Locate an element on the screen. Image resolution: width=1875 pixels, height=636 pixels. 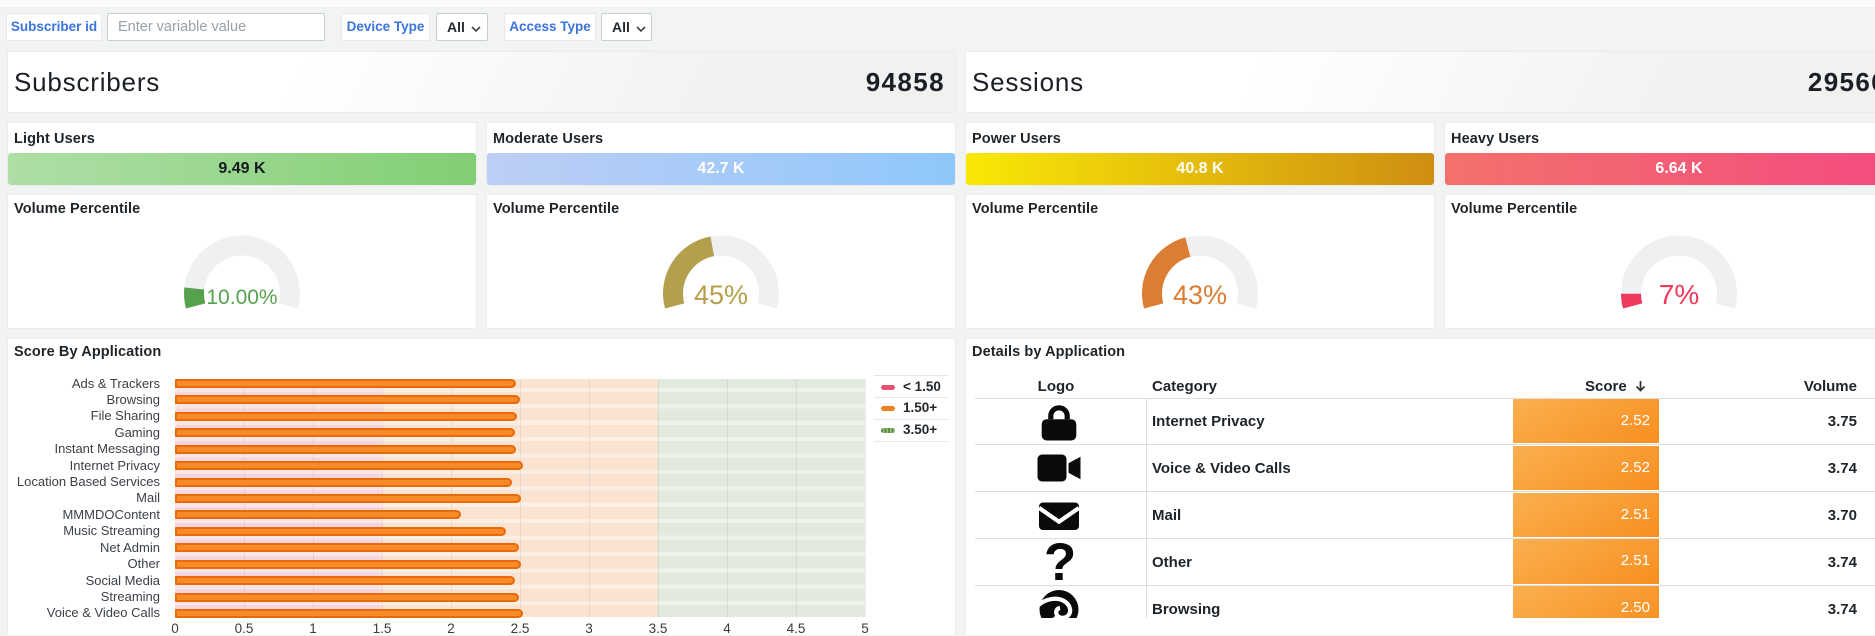
svg-text: 10.00% is located at coordinates (241, 297).